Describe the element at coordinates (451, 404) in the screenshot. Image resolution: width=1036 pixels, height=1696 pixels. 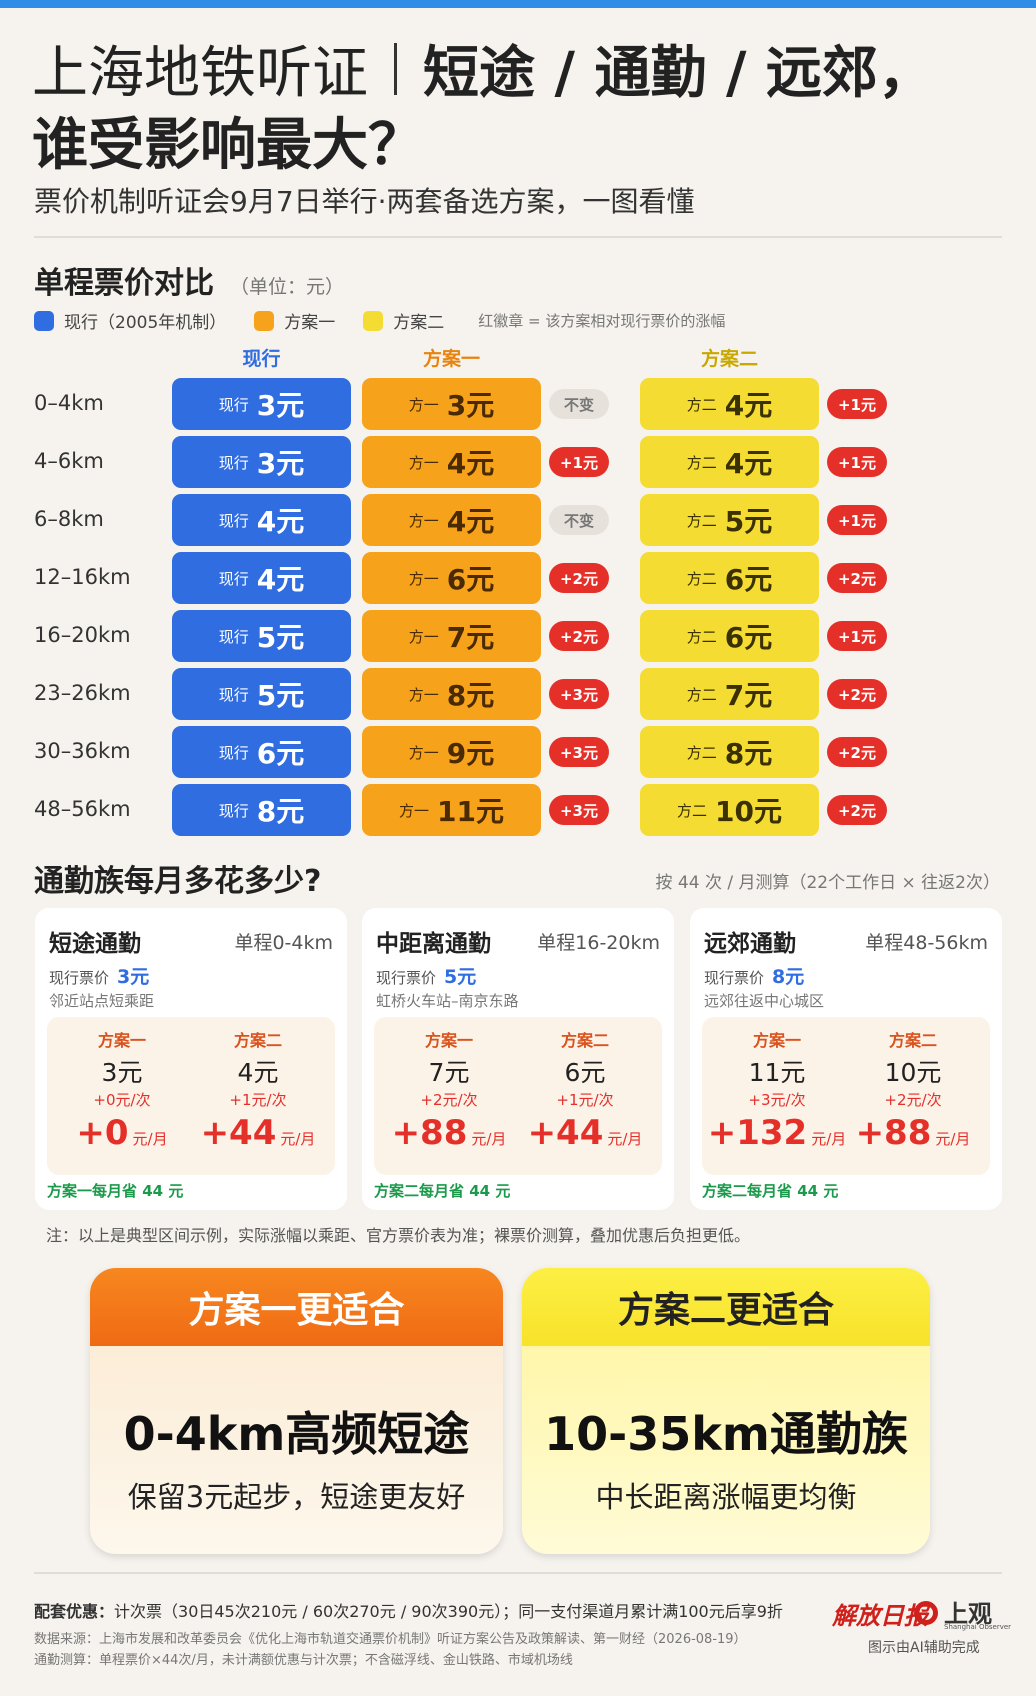
I see `fare-pill: 方一 3元` at that location.